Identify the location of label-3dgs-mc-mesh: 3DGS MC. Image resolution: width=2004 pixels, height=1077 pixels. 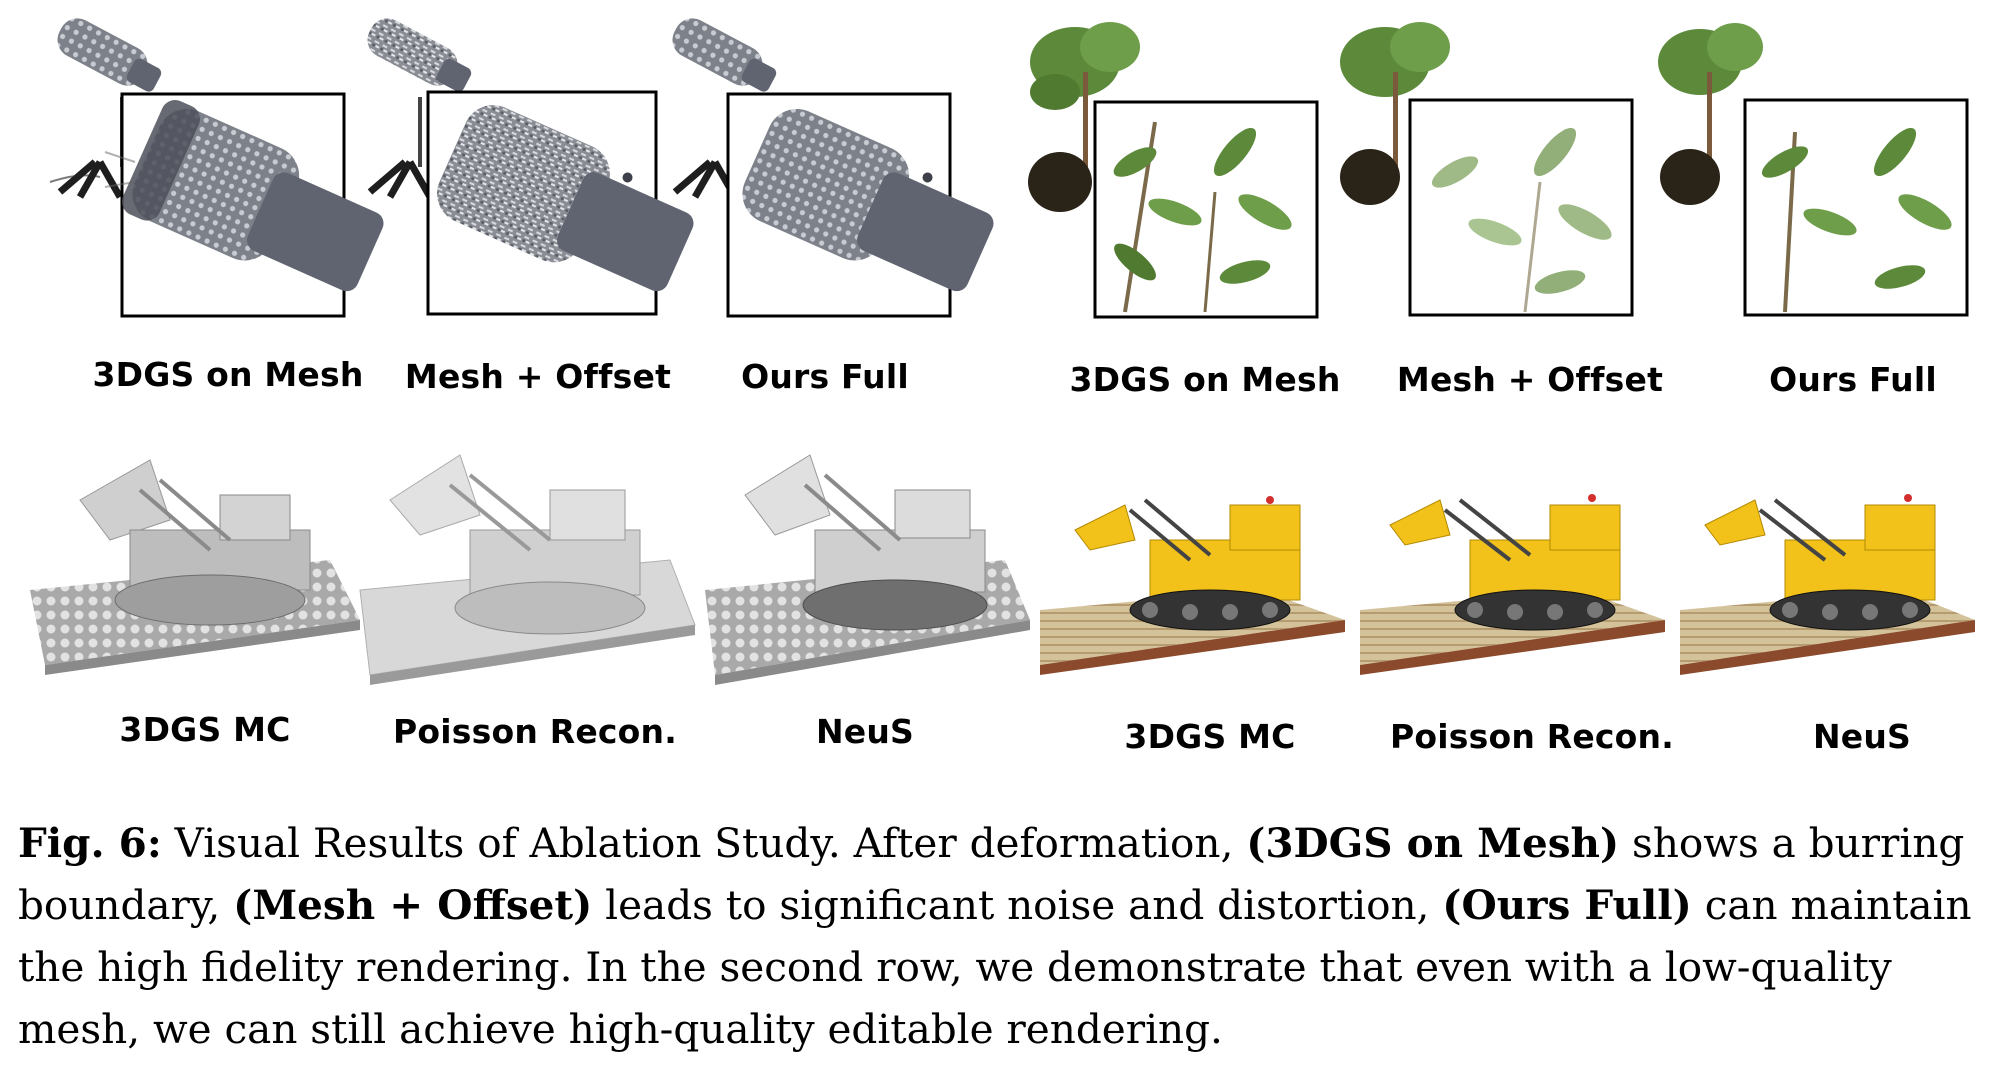
(205, 729).